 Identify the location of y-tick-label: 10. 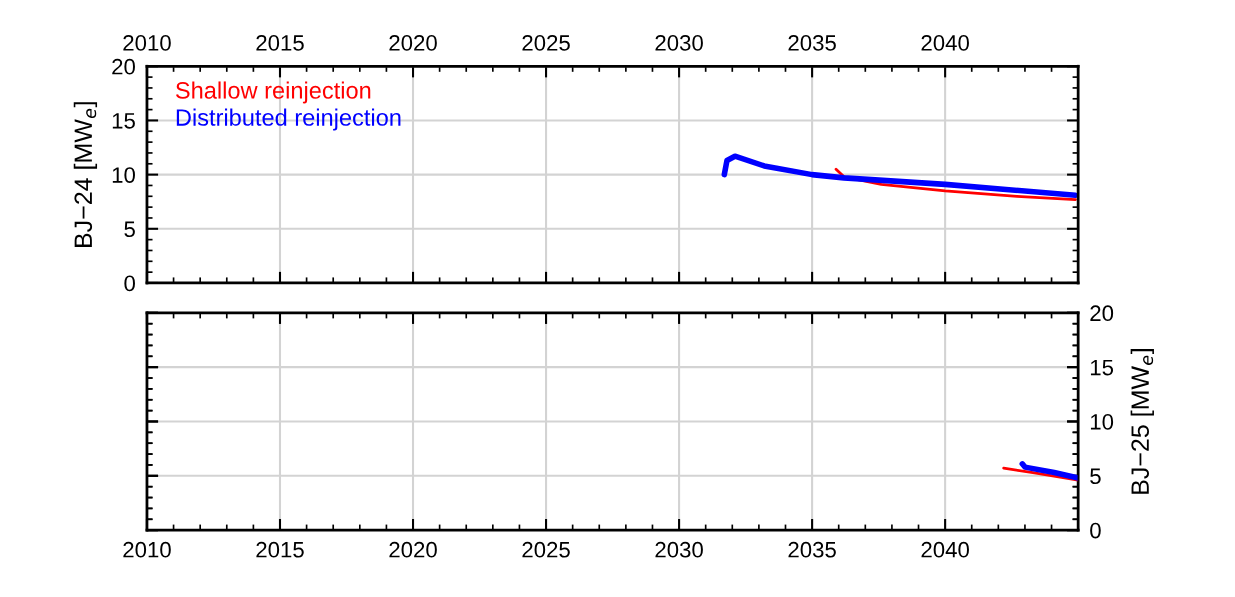
(123, 175).